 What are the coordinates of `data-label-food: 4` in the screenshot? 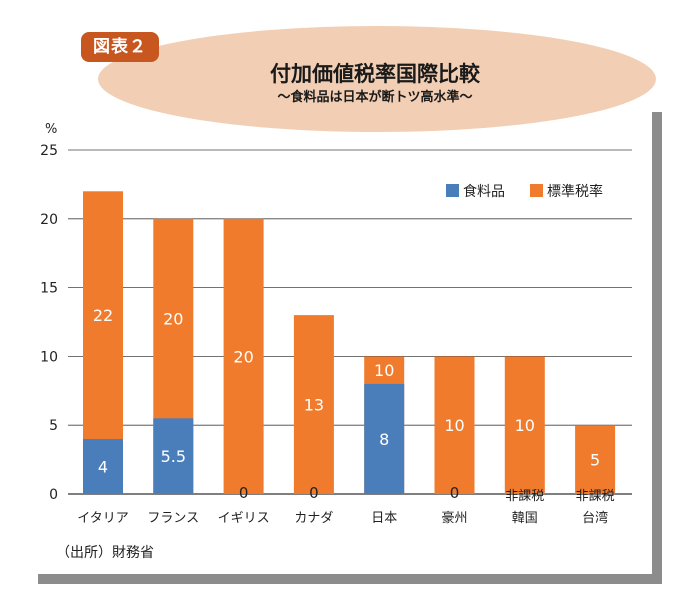 It's located at (103, 466).